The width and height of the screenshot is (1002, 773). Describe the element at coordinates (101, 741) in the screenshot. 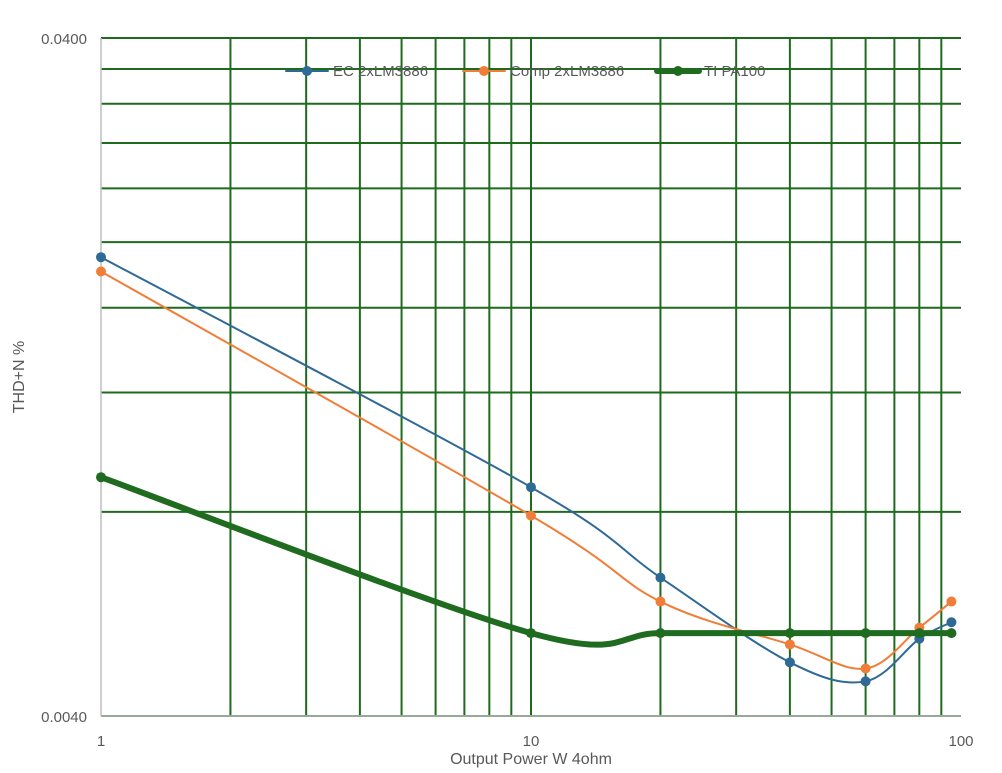

I see `x-tick-label: 1` at that location.